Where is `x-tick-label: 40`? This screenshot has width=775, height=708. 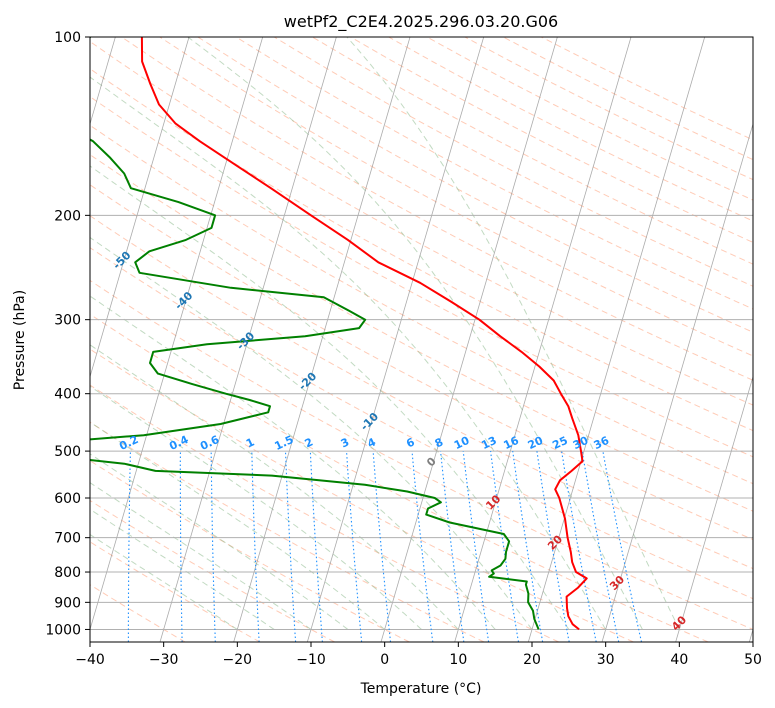 x-tick-label: 40 is located at coordinates (679, 660).